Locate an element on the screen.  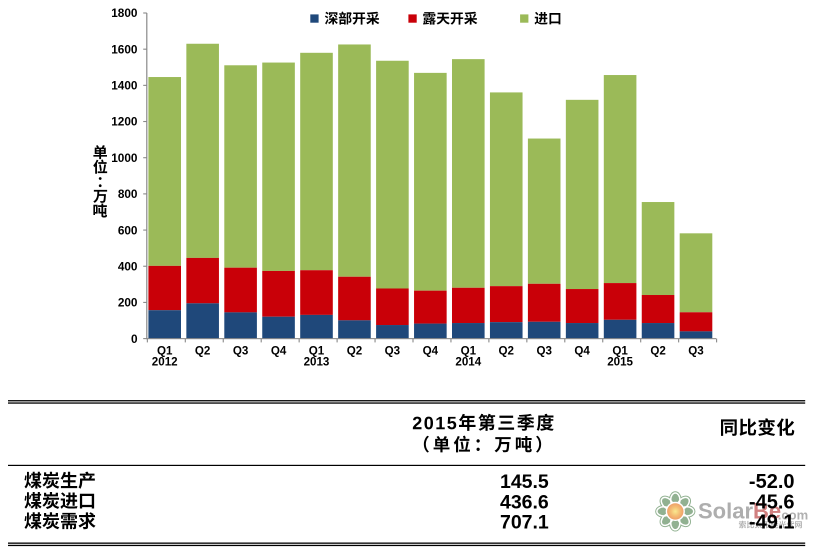
svg-text: 436.6 is located at coordinates (524, 502).